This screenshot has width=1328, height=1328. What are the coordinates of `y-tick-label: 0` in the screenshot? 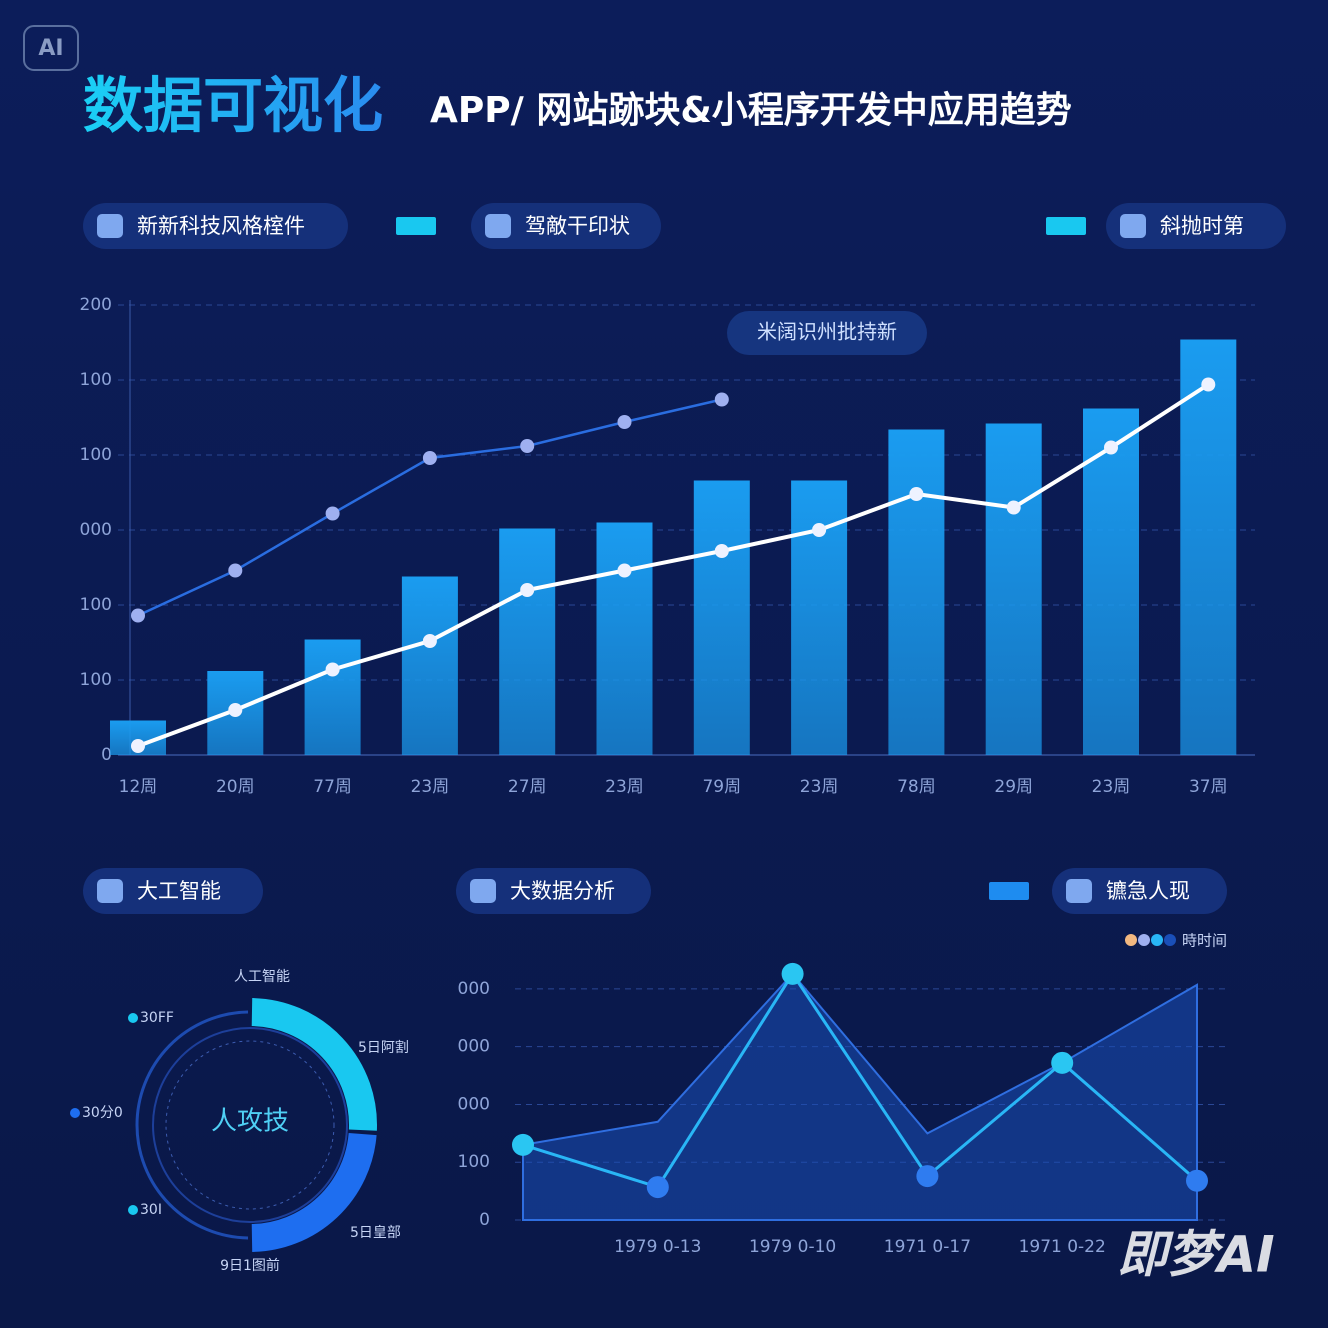 It's located at (106, 755).